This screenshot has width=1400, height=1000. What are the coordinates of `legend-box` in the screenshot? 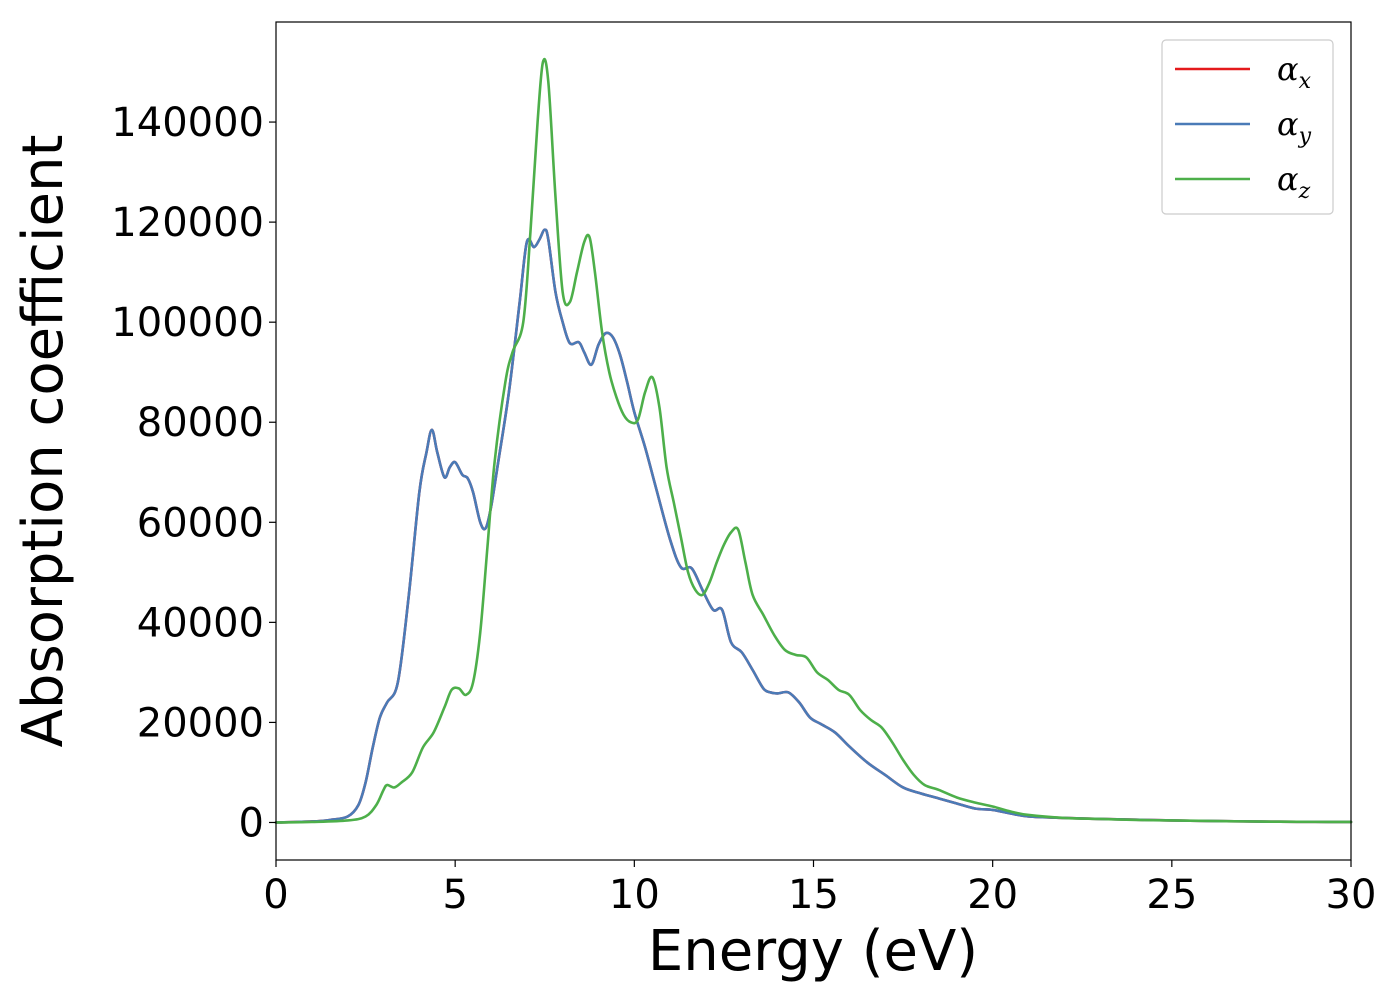 It's located at (1247, 127).